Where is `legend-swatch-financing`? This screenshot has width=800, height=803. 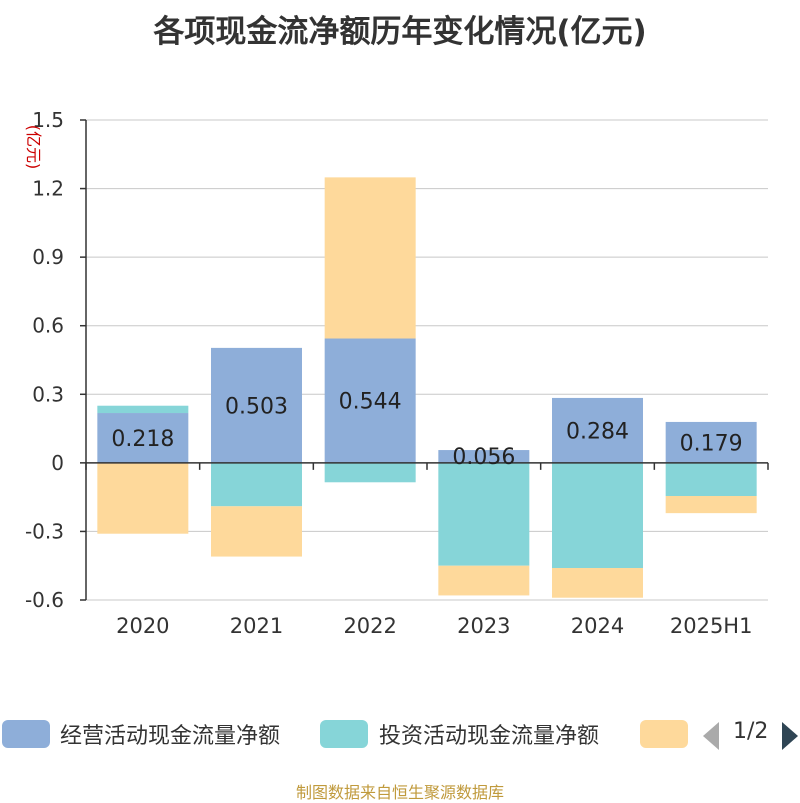 legend-swatch-financing is located at coordinates (664, 734).